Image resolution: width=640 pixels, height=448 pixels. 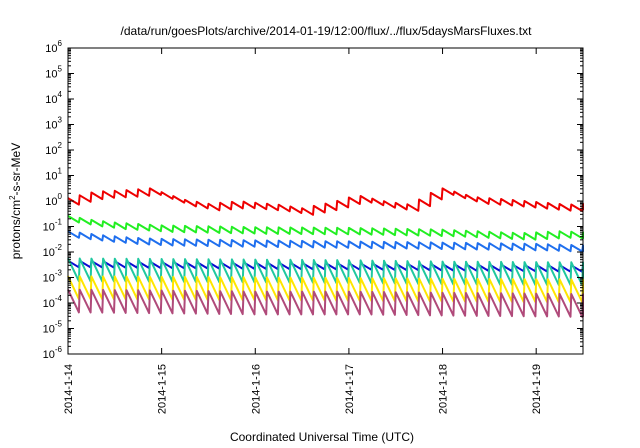 What do you see at coordinates (53, 124) in the screenshot?
I see `y-tick-label: 10³` at bounding box center [53, 124].